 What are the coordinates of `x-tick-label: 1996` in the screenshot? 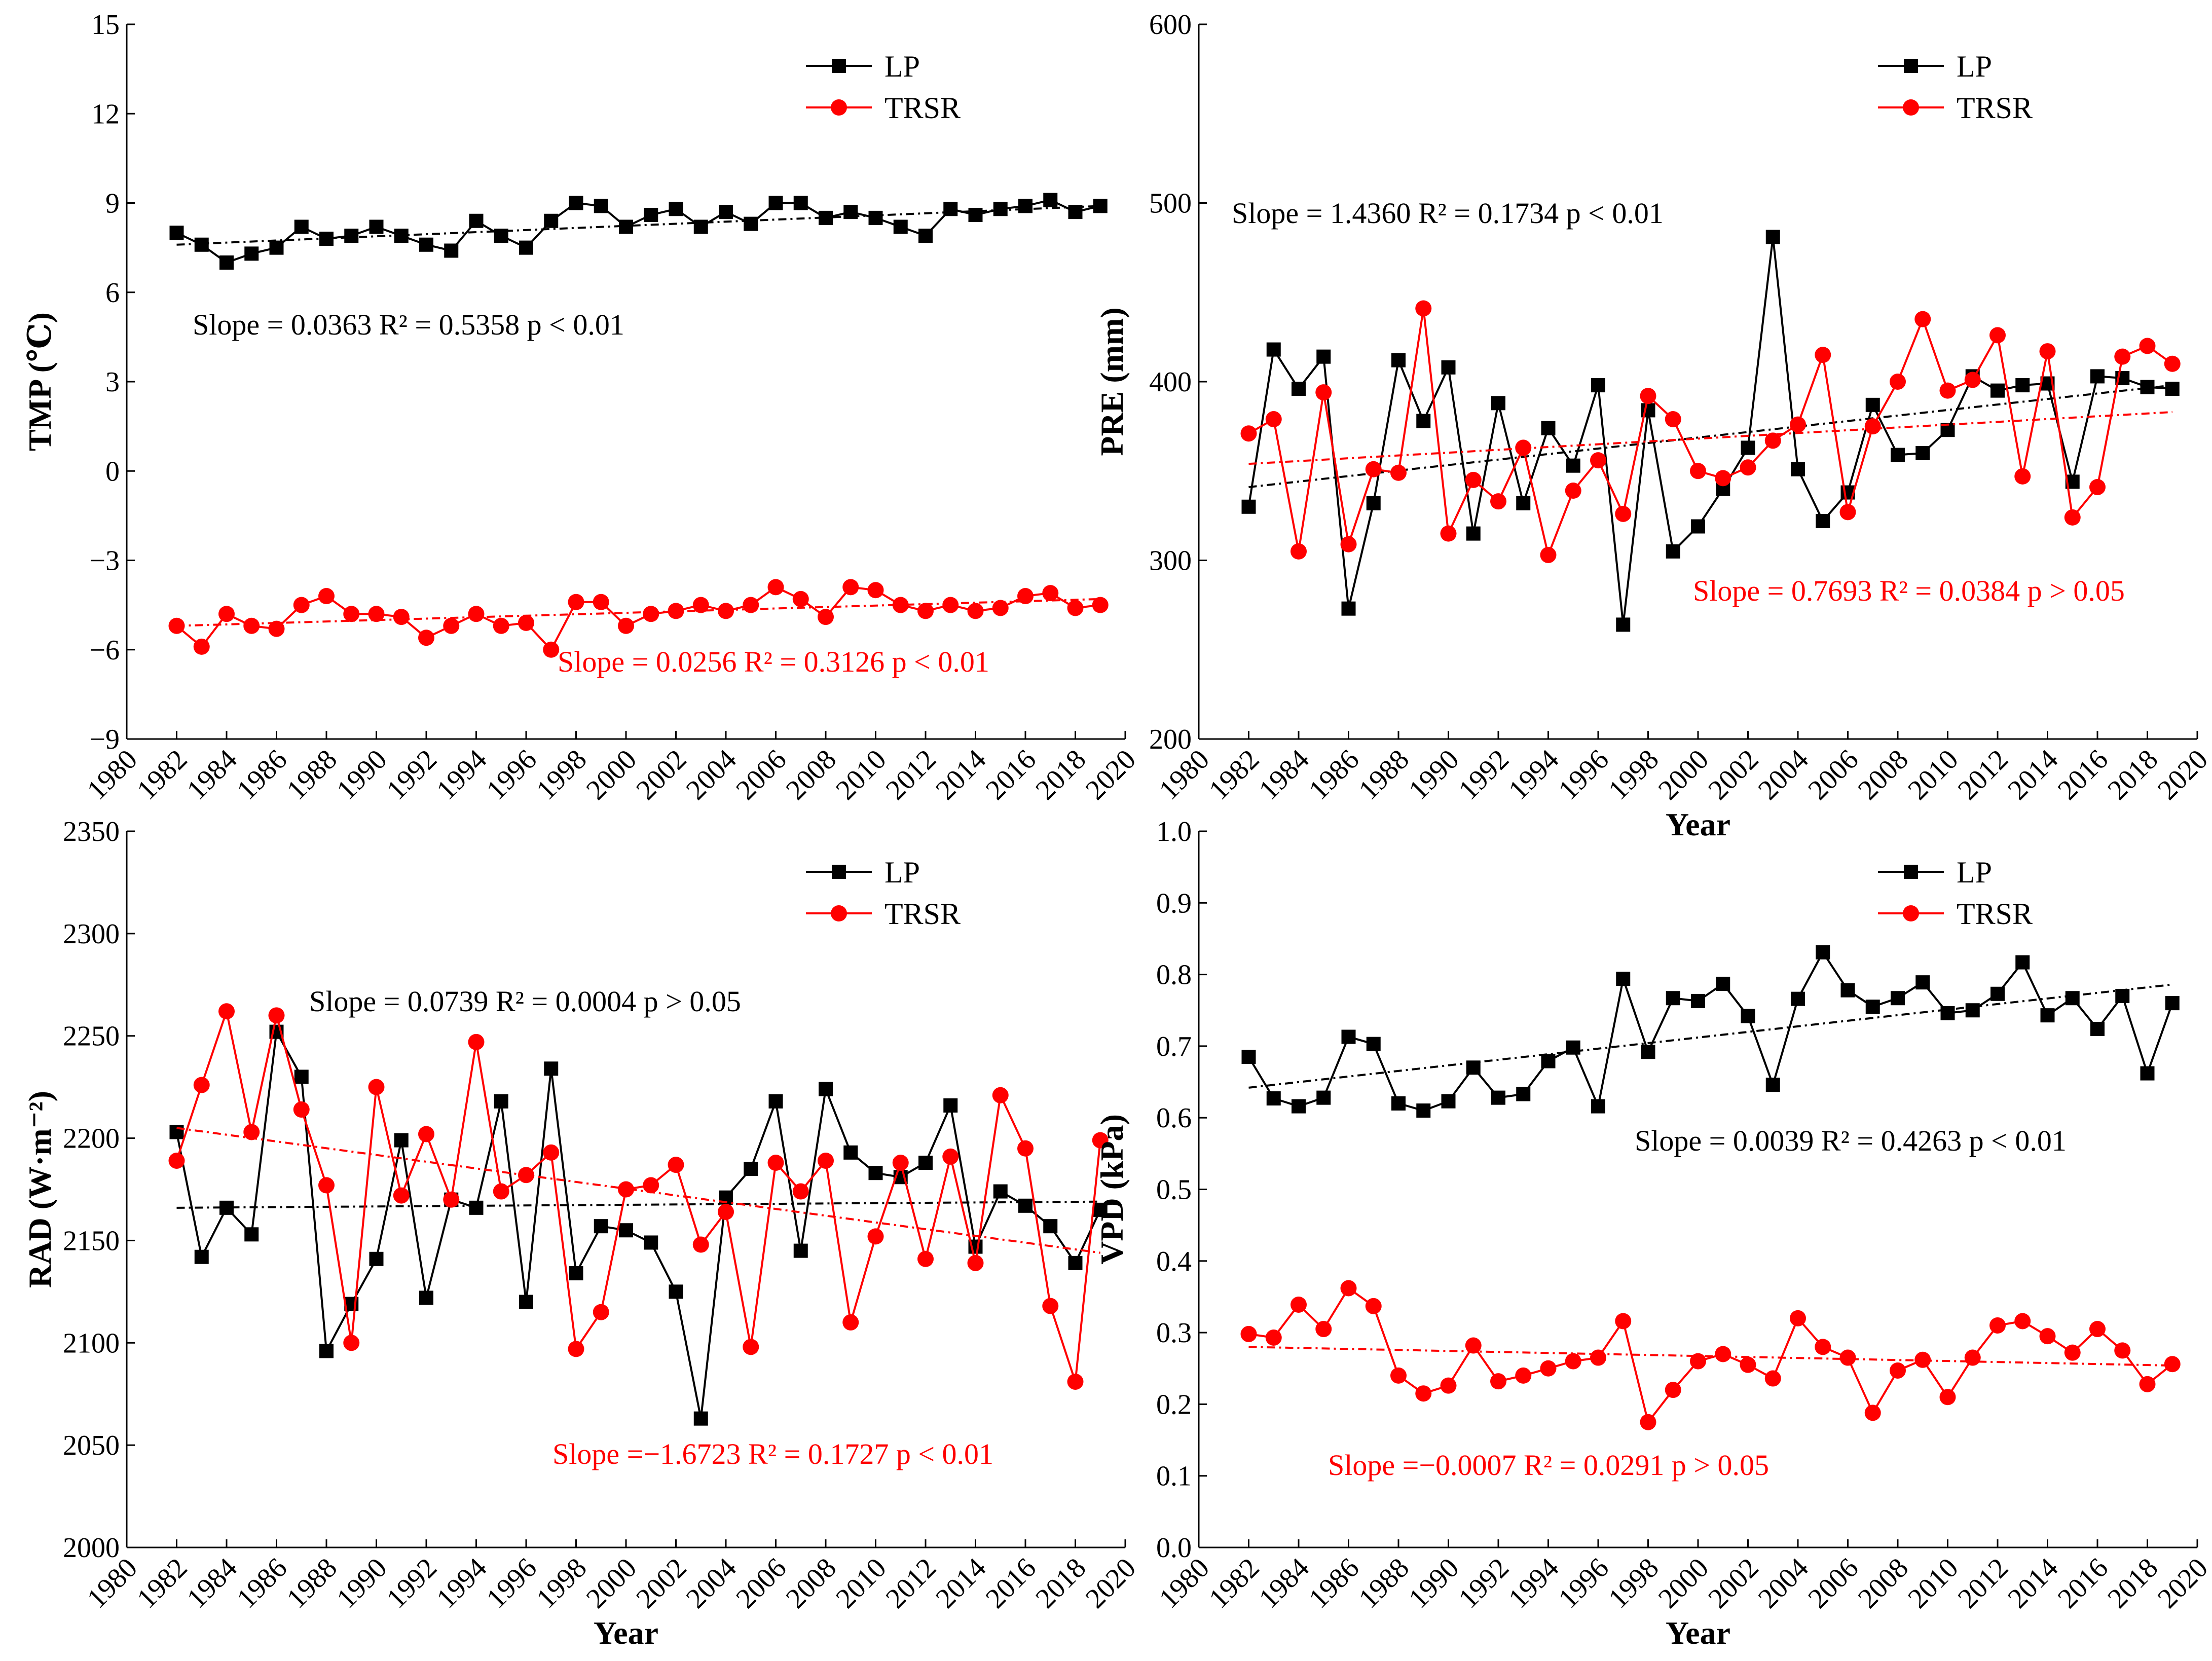 It's located at (1584, 775).